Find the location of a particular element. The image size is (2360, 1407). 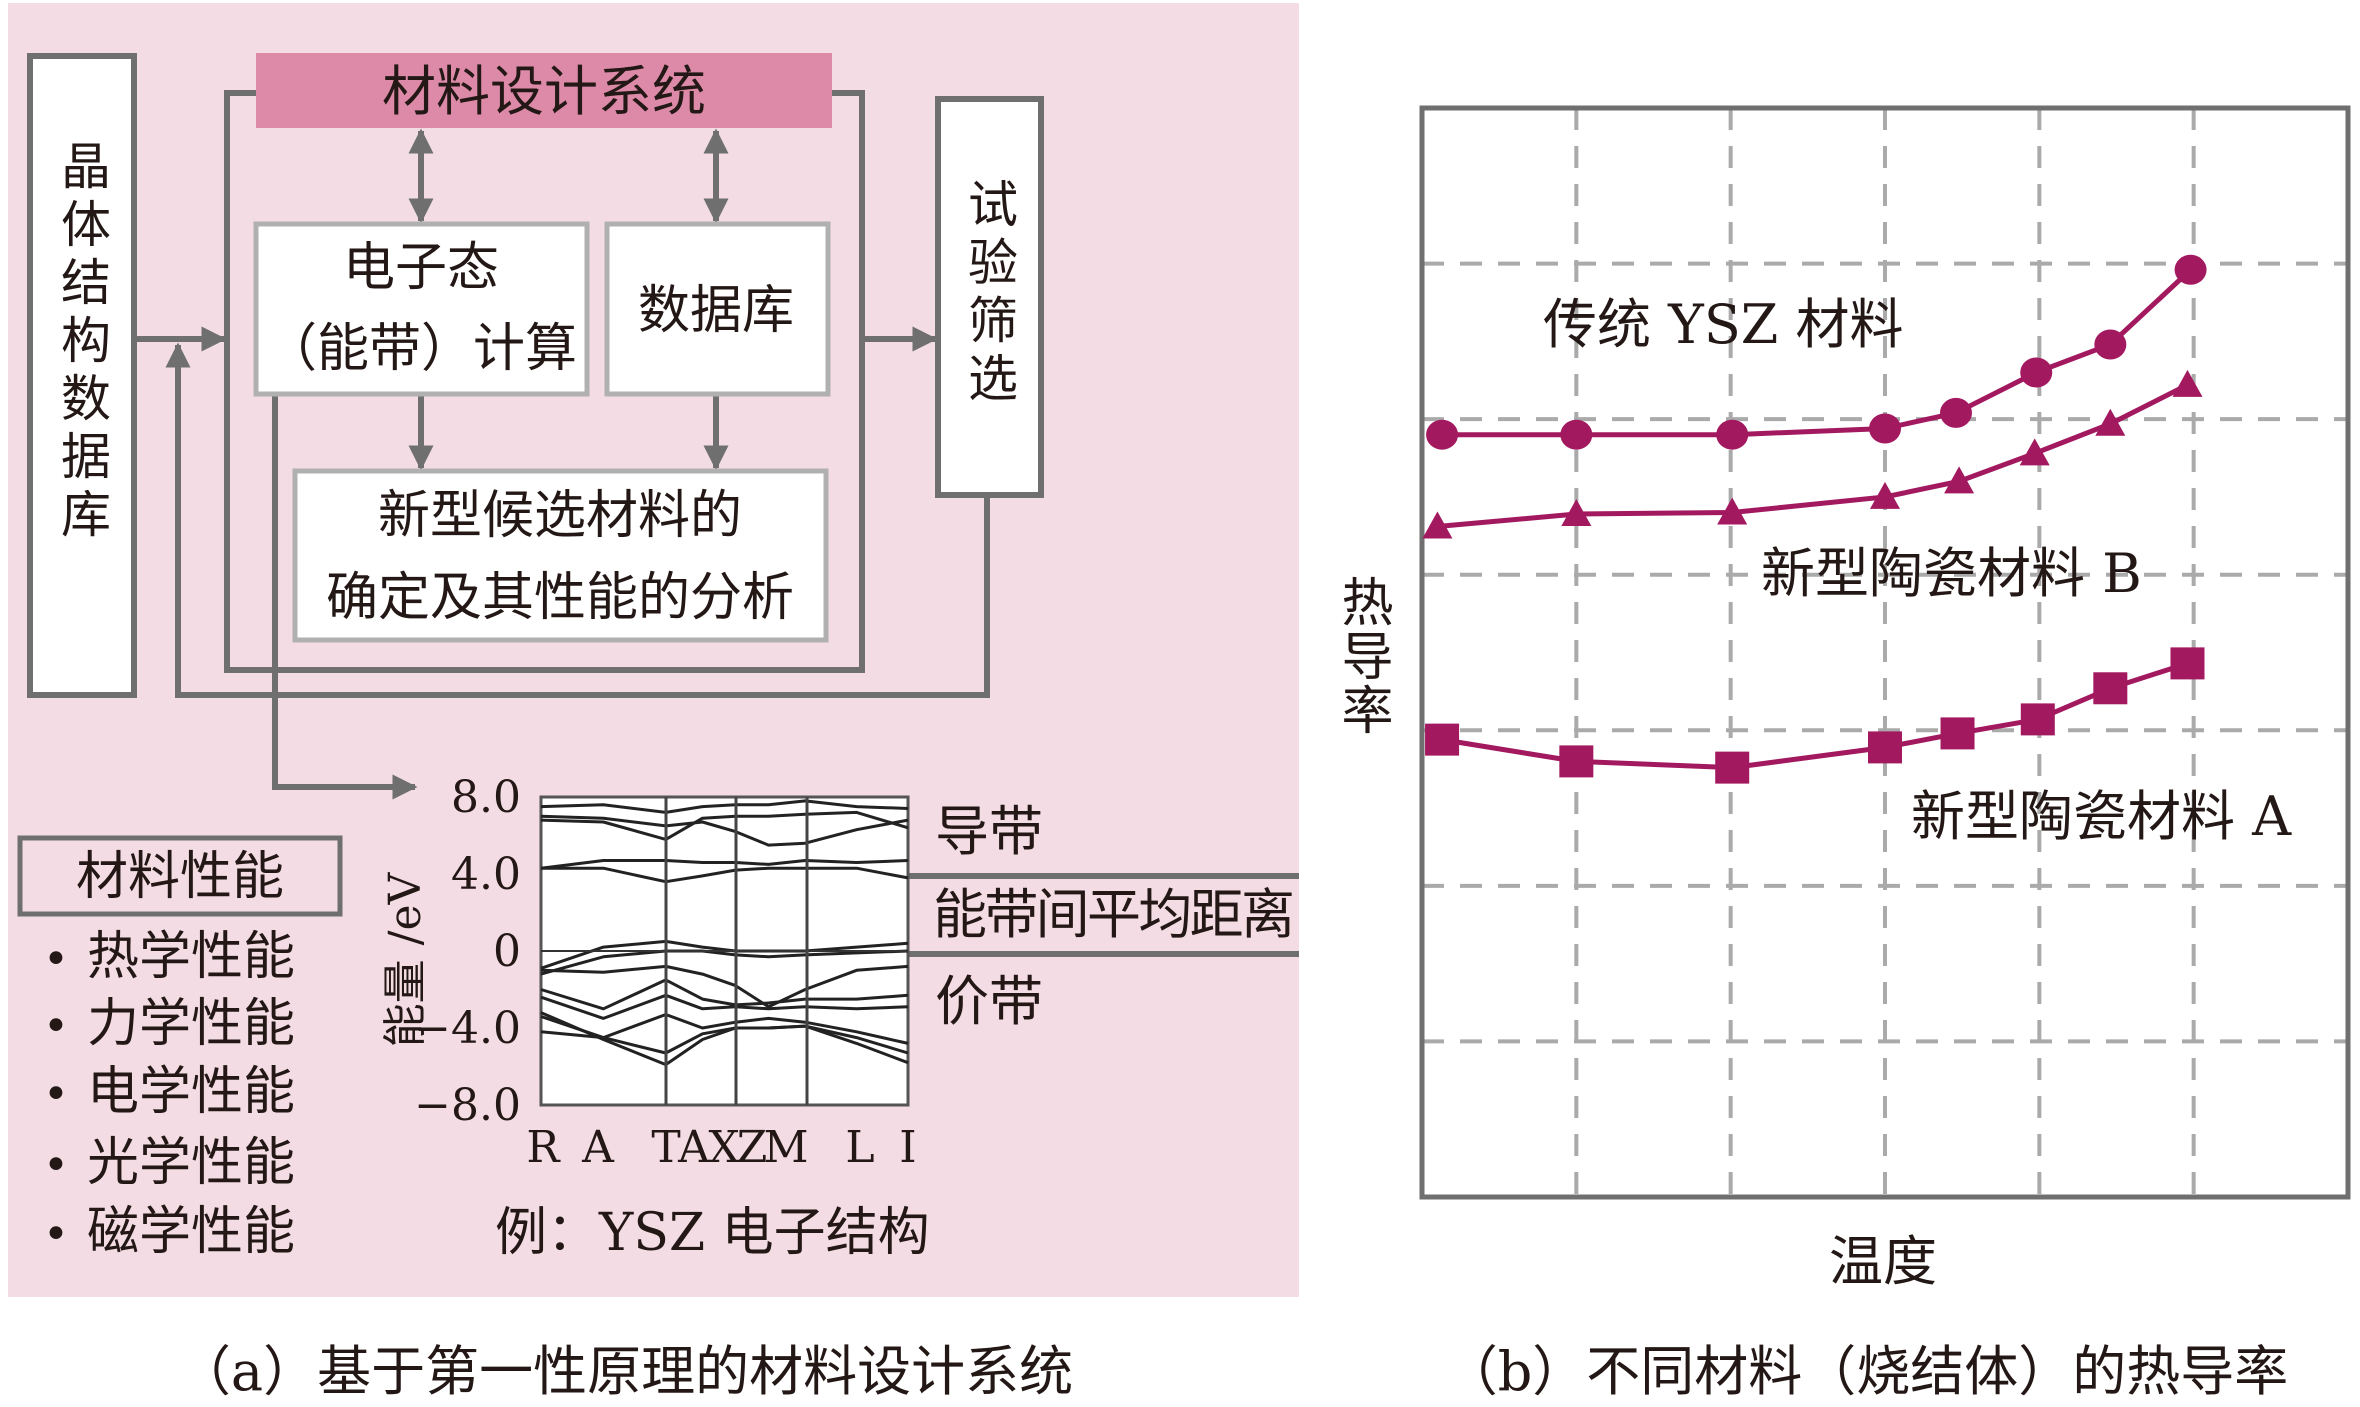

k-label: R is located at coordinates (543, 1147).